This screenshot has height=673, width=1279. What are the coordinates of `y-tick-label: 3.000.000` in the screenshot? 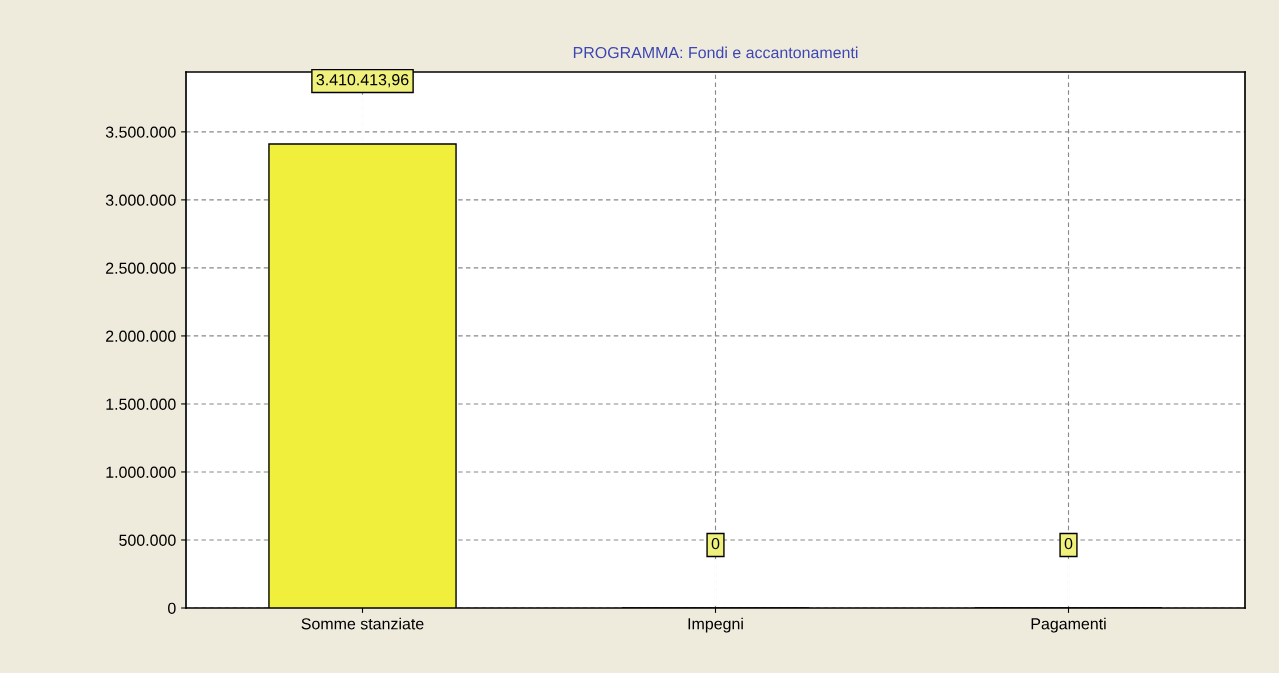 It's located at (140, 200).